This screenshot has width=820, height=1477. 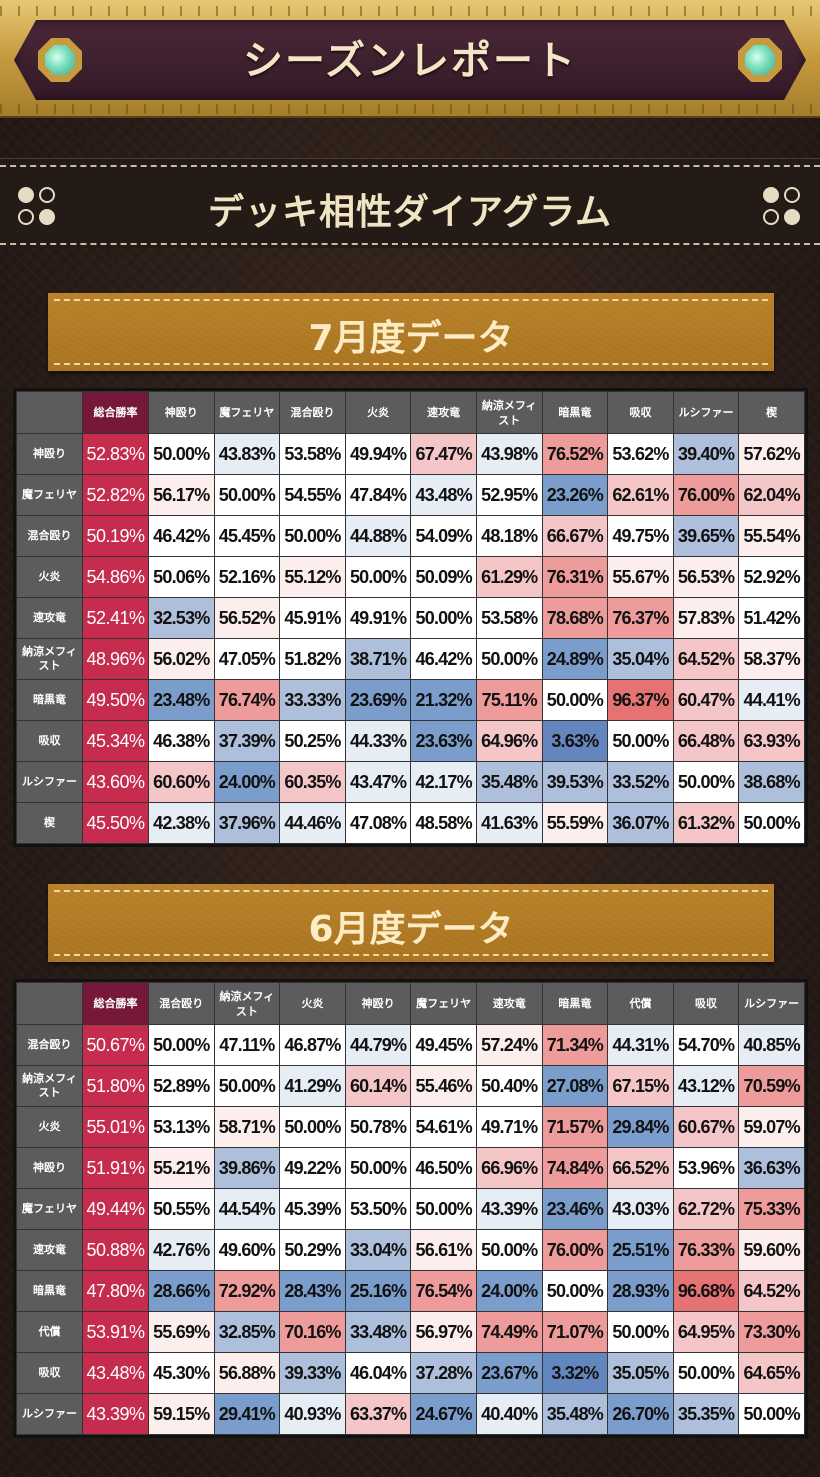 What do you see at coordinates (312, 1209) in the screenshot?
I see `matchup-cell: 45.39%` at bounding box center [312, 1209].